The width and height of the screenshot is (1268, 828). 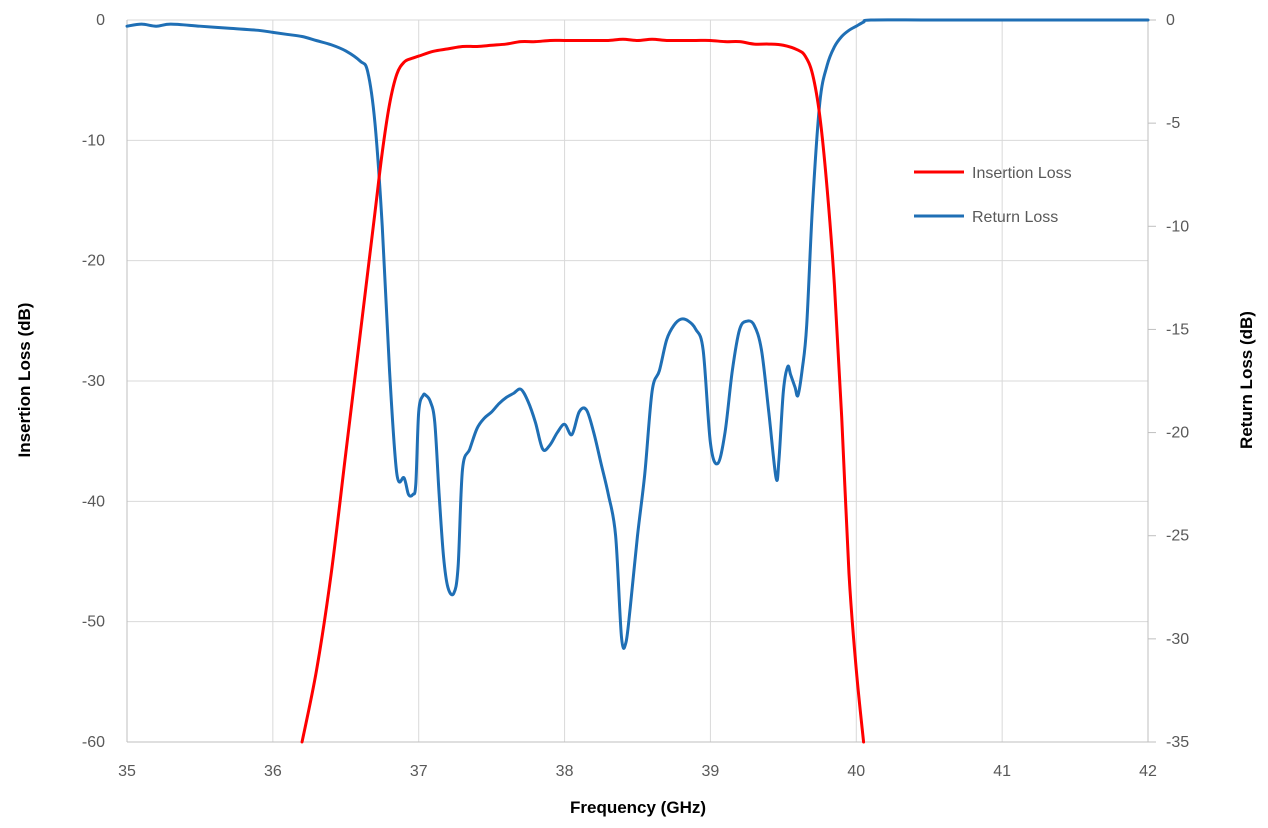 I want to click on y-axis-title: Insertion Loss (dB), so click(x=24, y=380).